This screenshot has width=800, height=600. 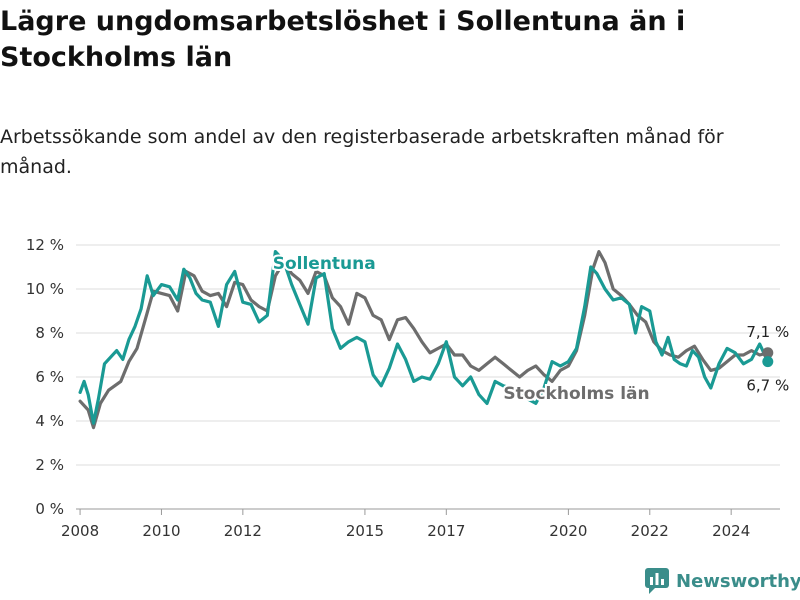 I want to click on newsworthy-logo: Newsworthy, so click(x=722, y=581).